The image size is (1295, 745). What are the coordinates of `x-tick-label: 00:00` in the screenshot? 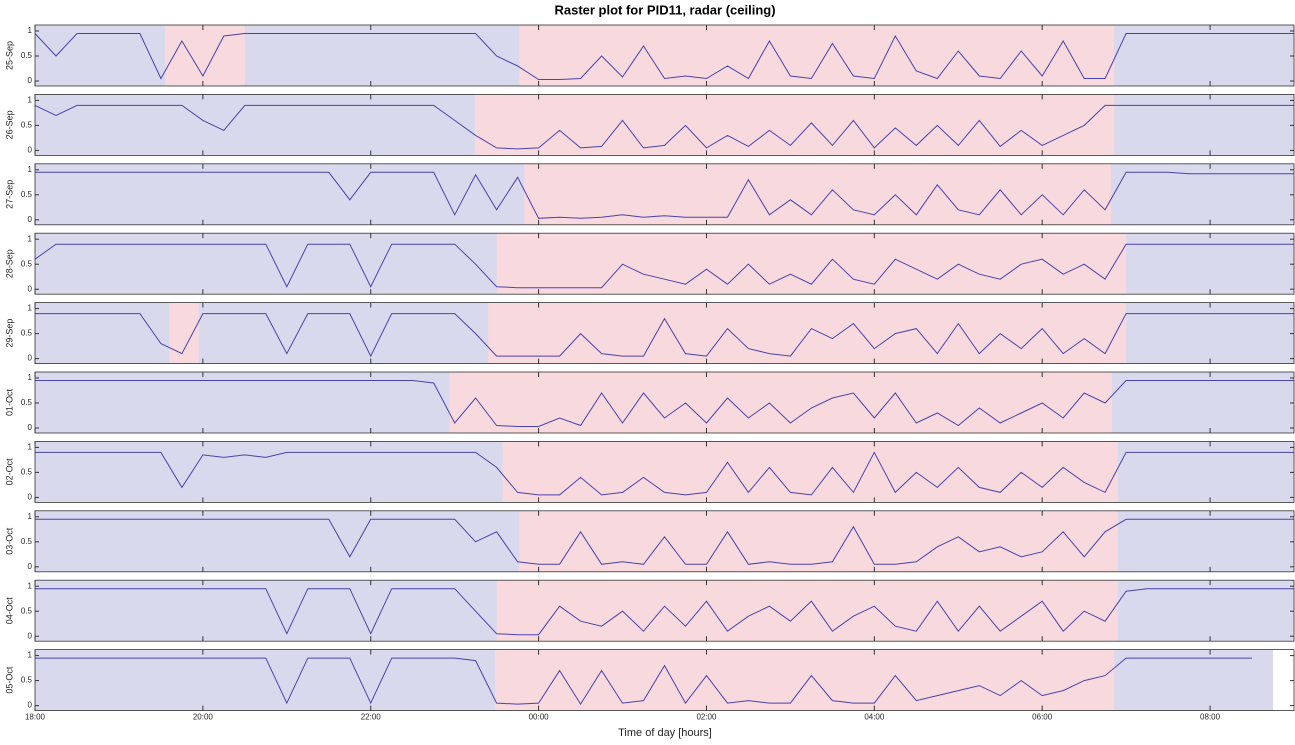 It's located at (539, 717).